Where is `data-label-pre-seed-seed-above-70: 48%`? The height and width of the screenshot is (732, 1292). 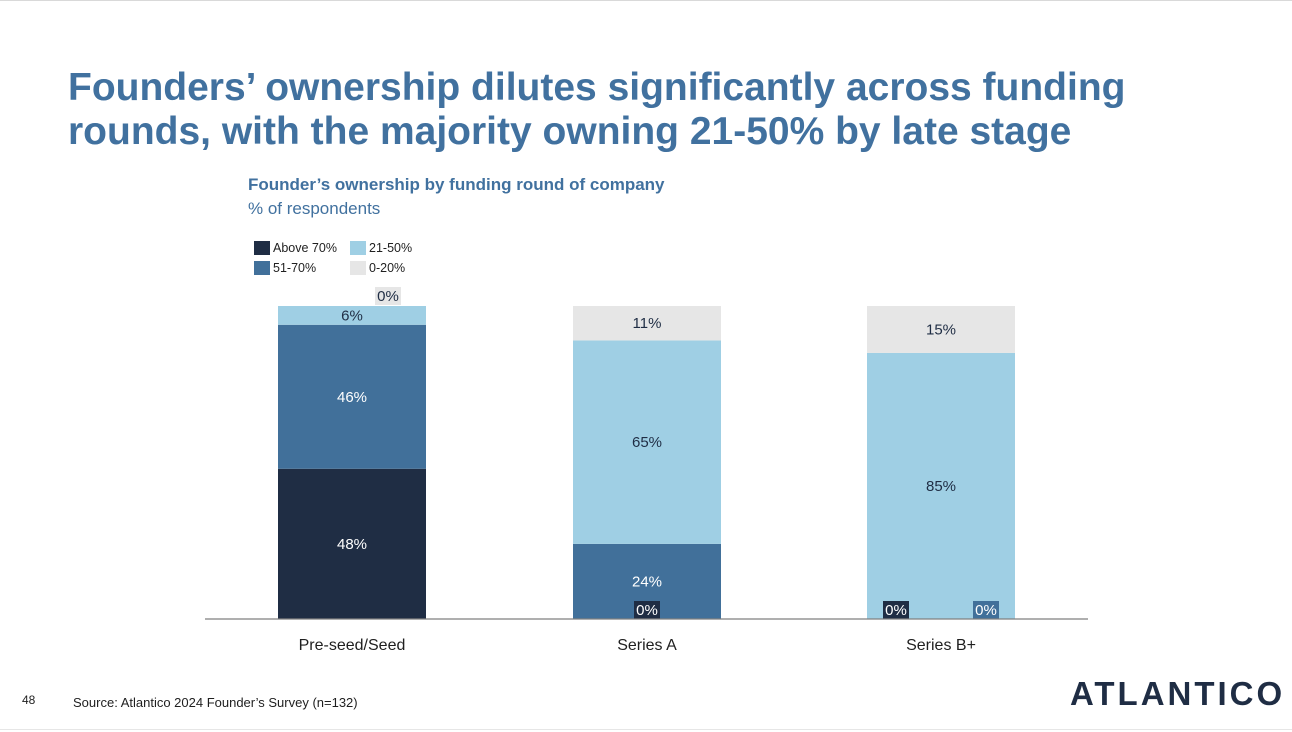 data-label-pre-seed-seed-above-70: 48% is located at coordinates (352, 544).